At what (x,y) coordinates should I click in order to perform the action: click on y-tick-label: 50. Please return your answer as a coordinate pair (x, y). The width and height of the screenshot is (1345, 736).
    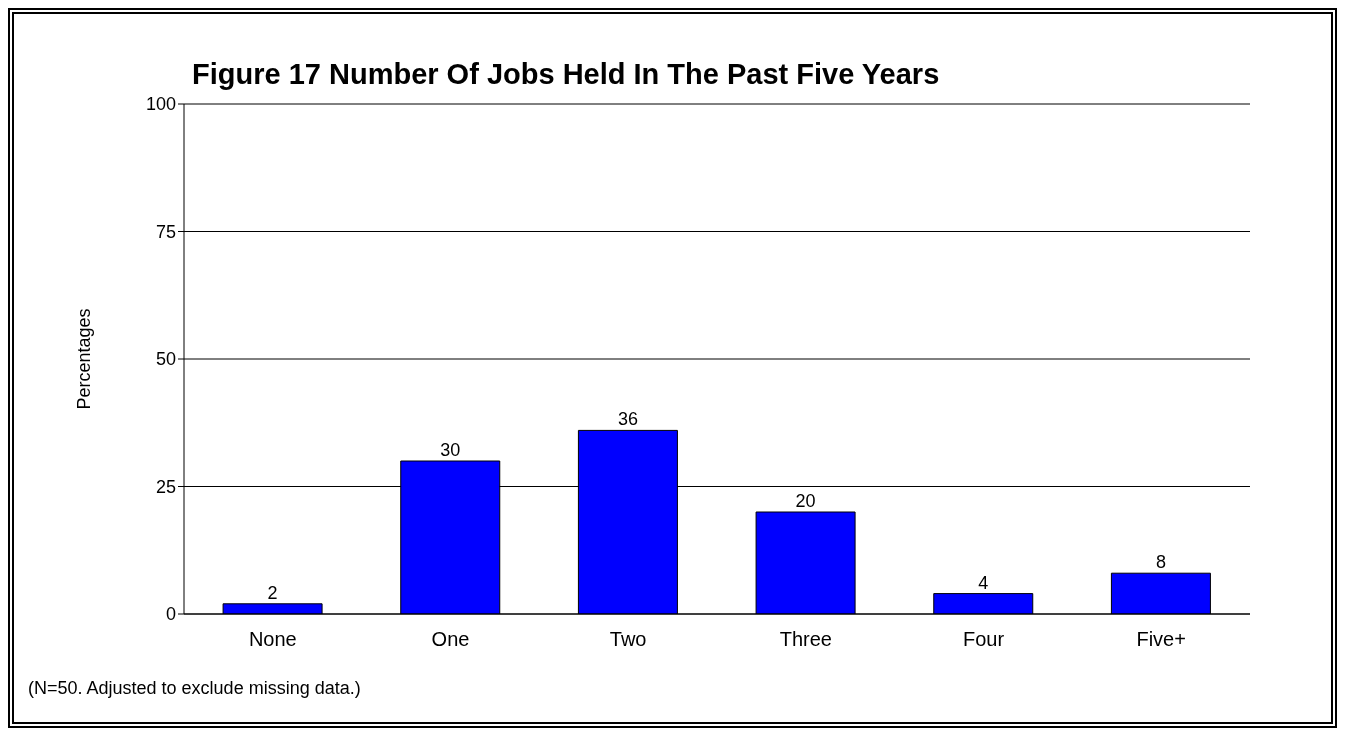
    Looking at the image, I should click on (165, 359).